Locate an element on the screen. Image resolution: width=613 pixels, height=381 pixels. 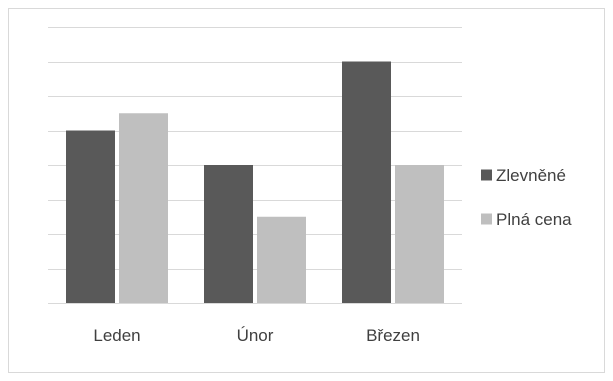
legend-label: Zlevněné is located at coordinates (531, 175).